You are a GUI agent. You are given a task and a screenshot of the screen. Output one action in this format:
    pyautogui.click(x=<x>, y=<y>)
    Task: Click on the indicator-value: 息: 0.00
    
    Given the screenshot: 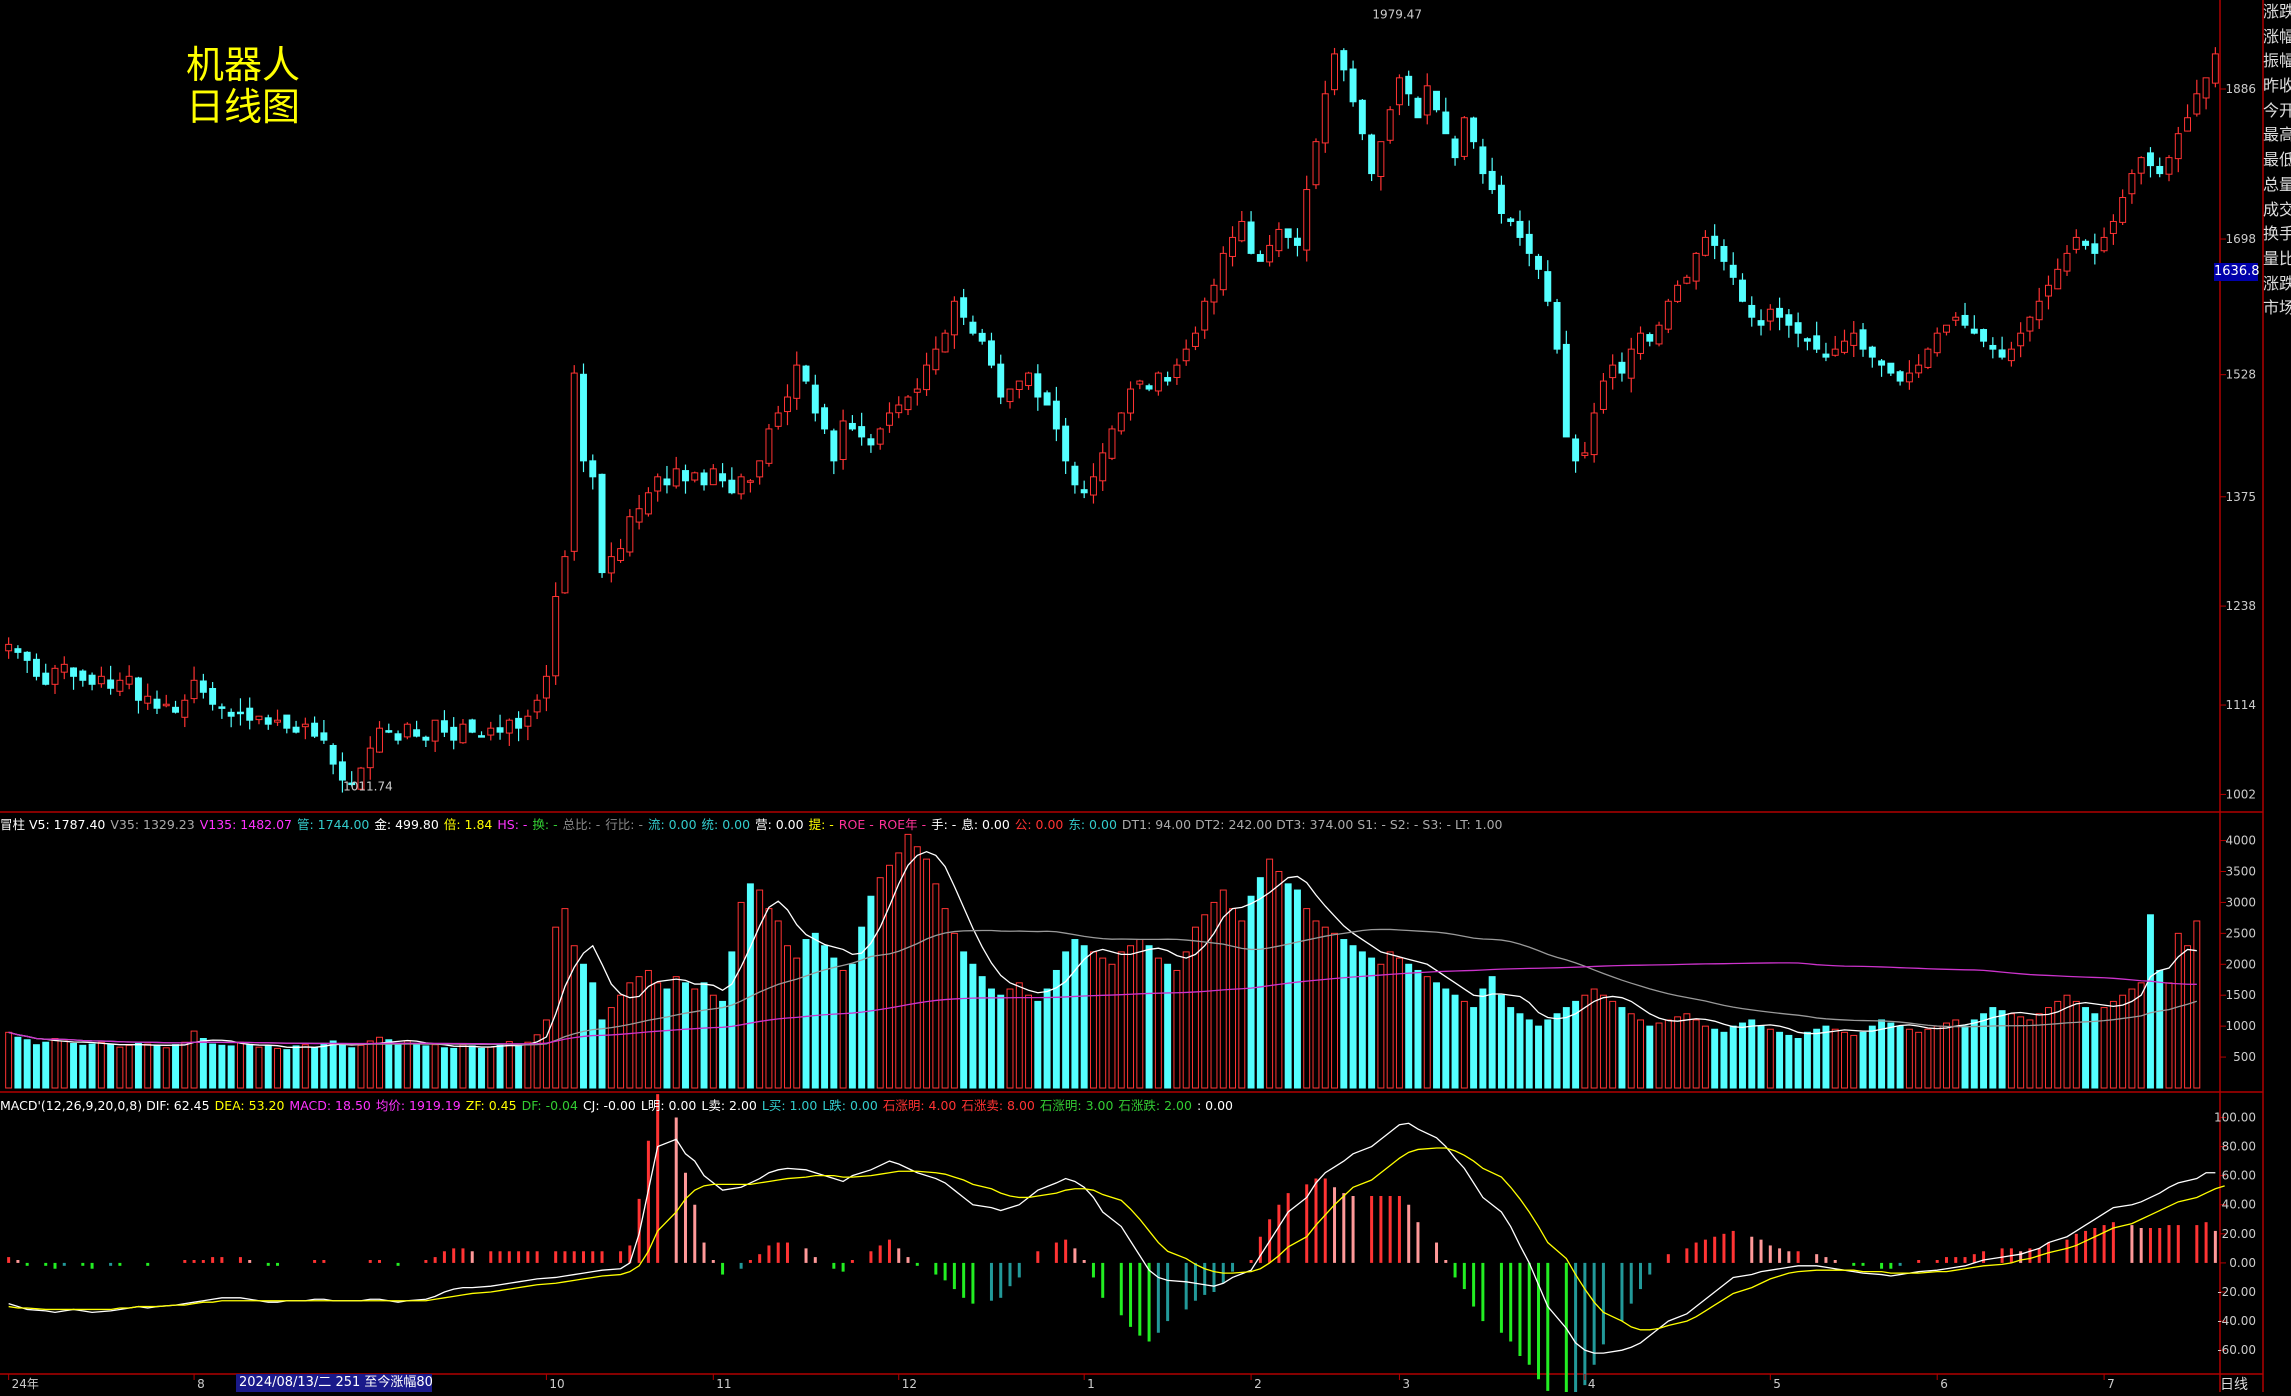 What is the action you would take?
    pyautogui.click(x=985, y=824)
    